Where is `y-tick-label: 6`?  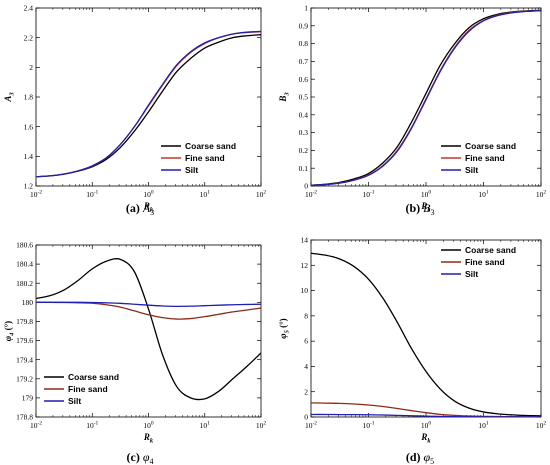
y-tick-label: 6 is located at coordinates (306, 341).